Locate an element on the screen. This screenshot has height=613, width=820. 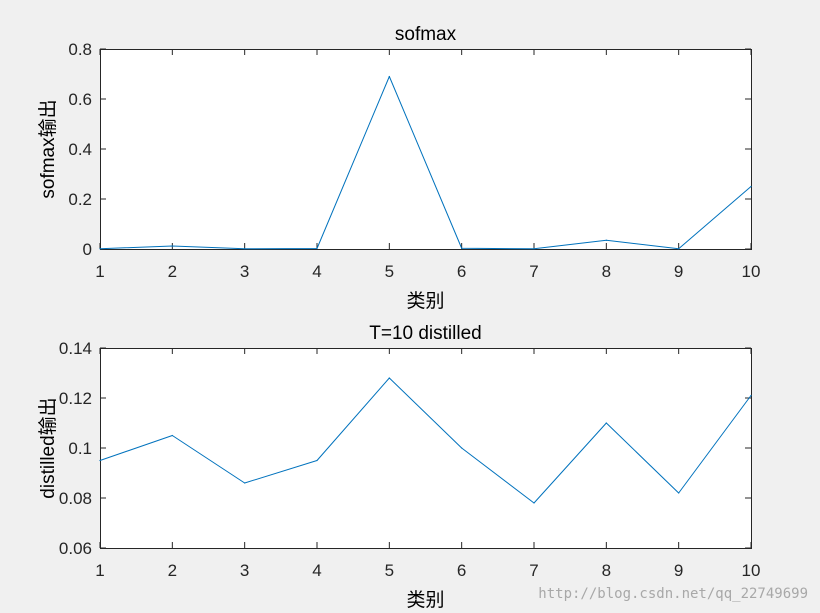
y-tick-label: 0.14 is located at coordinates (75, 348).